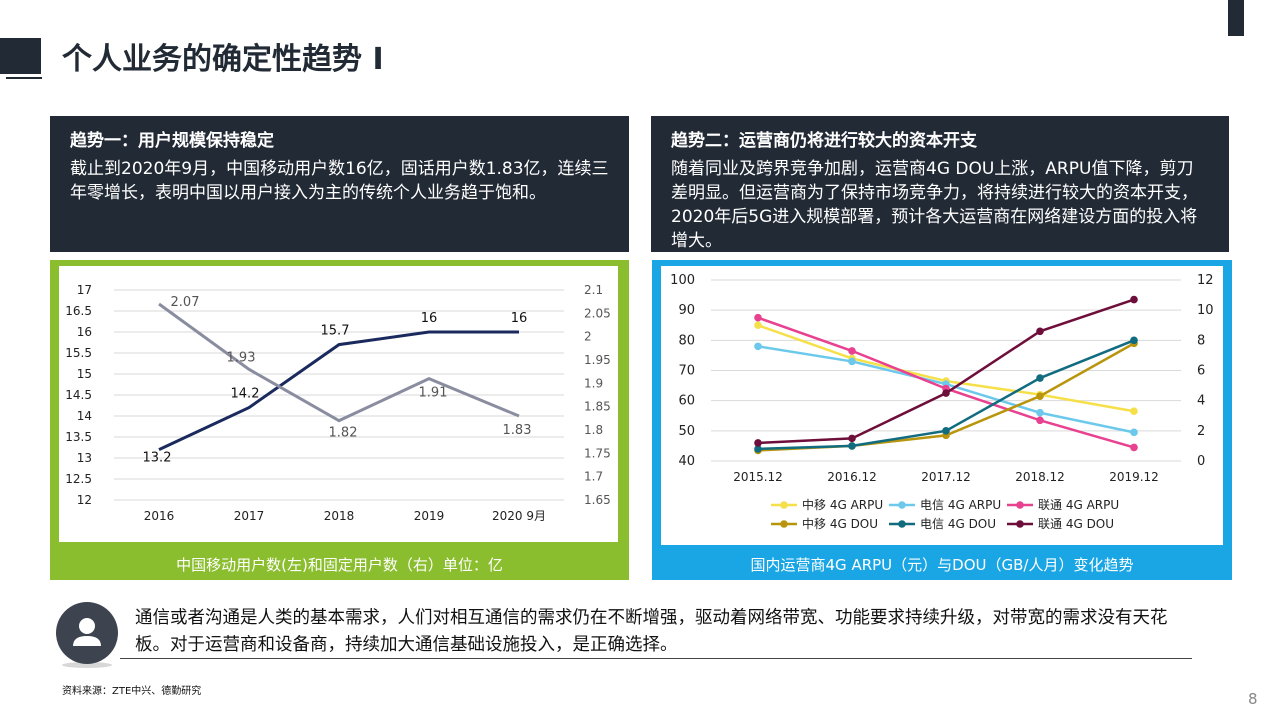 This screenshot has width=1280, height=720. Describe the element at coordinates (517, 430) in the screenshot. I see `data-label: 1.83` at that location.